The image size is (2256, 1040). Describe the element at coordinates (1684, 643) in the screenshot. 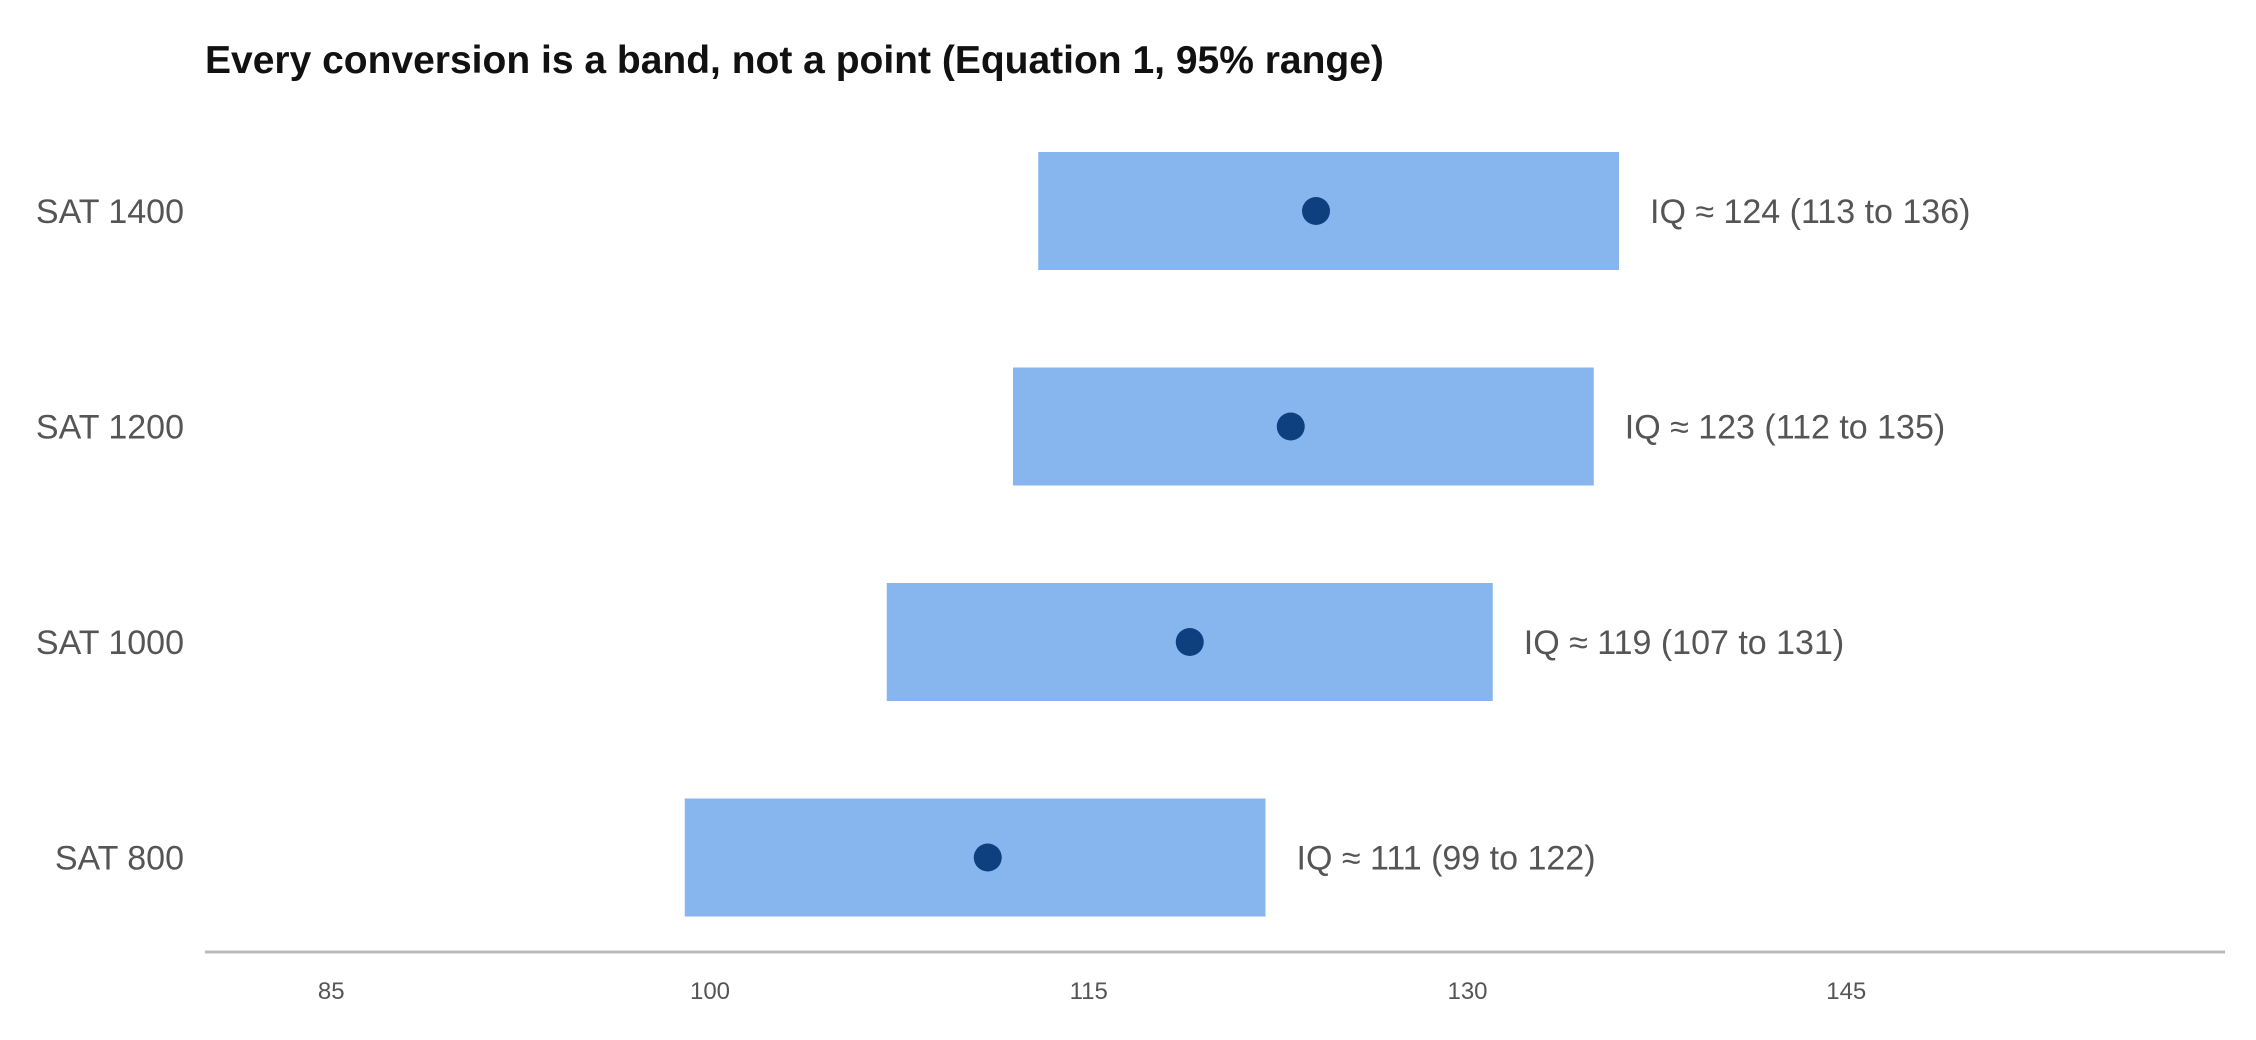

I see `range-label: IQ ≈ 119 (107 to 131)` at that location.